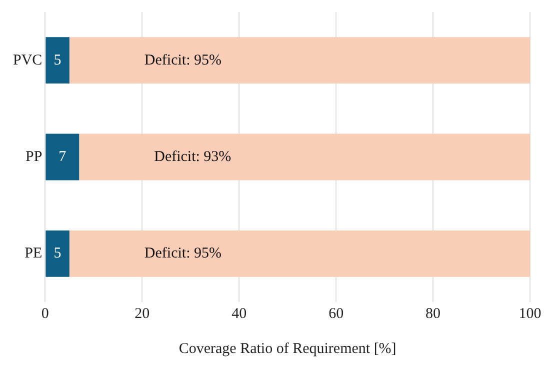  Describe the element at coordinates (336, 314) in the screenshot. I see `x-tick-label: 60` at that location.